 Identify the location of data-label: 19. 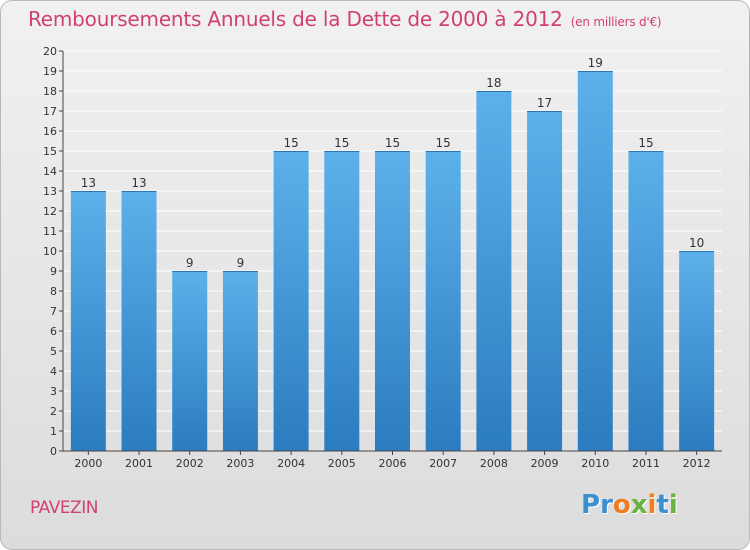
(595, 63).